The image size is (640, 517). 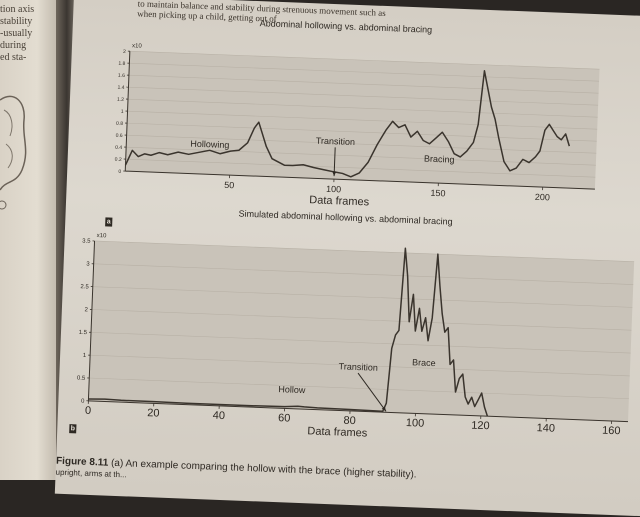 What do you see at coordinates (13, 58) in the screenshot?
I see `left-page-line: ed sta-` at bounding box center [13, 58].